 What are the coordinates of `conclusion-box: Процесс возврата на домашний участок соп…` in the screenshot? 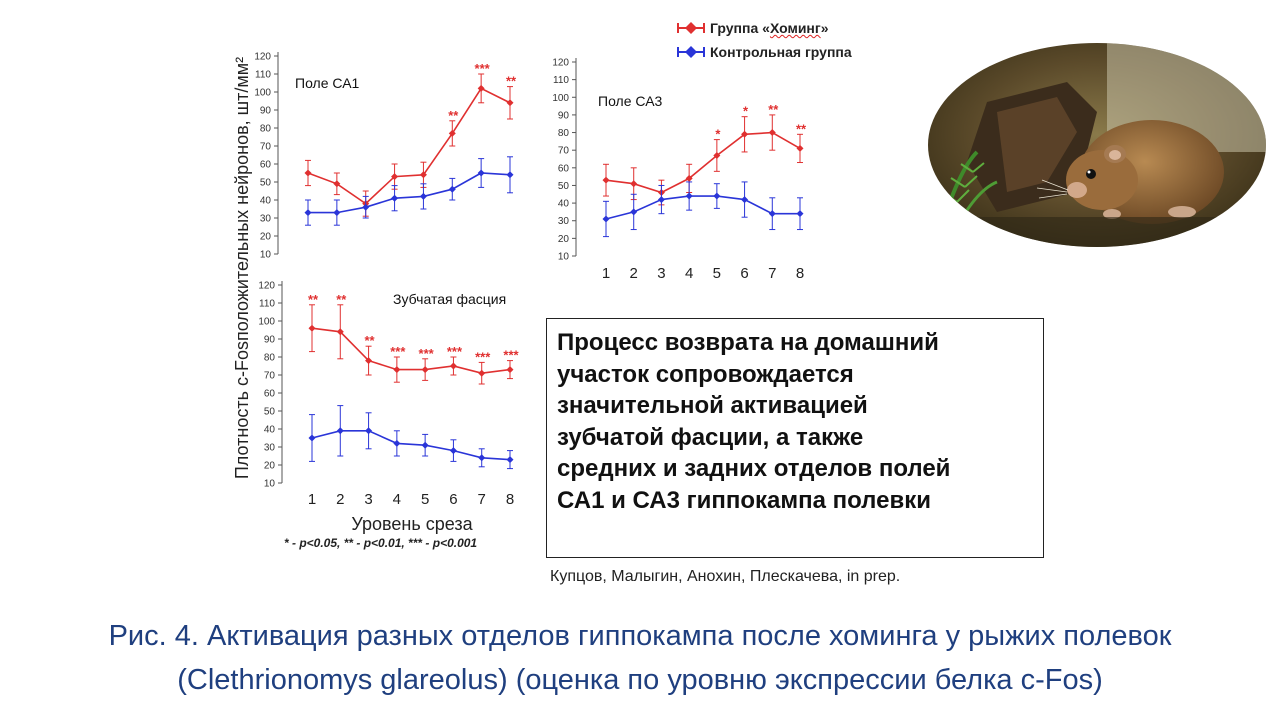 It's located at (795, 438).